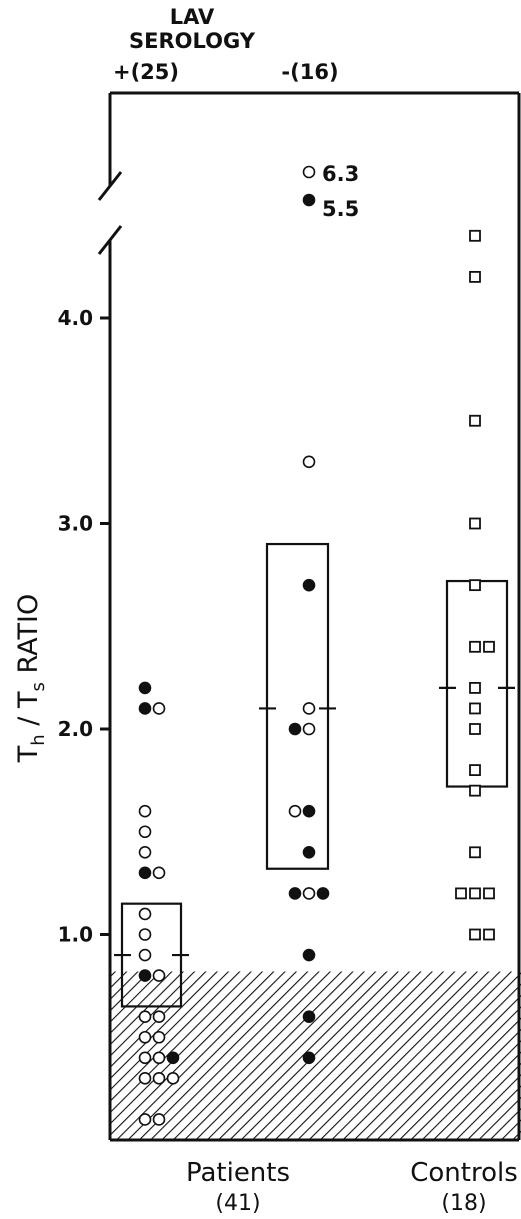 The width and height of the screenshot is (521, 1219). Describe the element at coordinates (237, 1203) in the screenshot. I see `category-count-patients: (41)` at that location.